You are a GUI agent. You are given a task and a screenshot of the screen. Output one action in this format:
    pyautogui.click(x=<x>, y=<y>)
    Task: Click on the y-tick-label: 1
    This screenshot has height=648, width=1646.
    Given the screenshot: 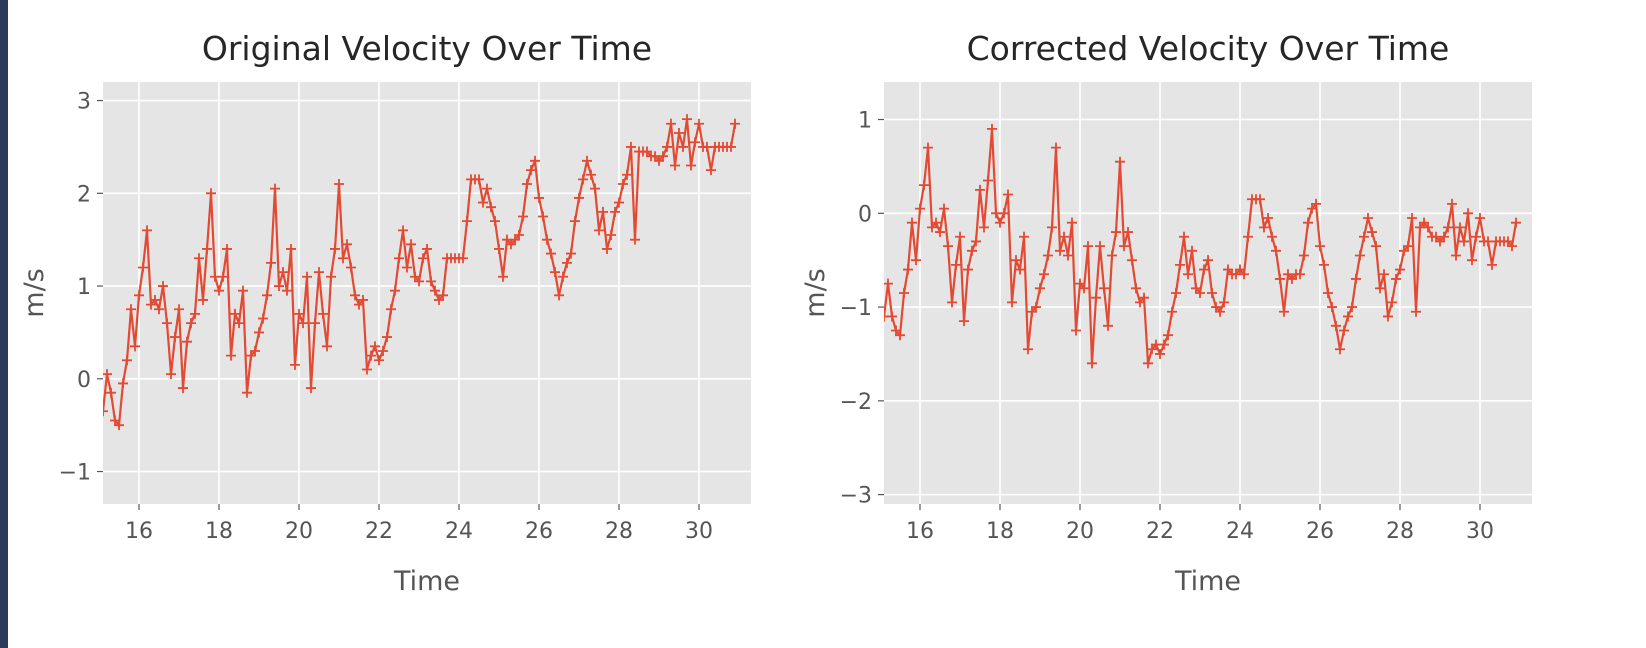 What is the action you would take?
    pyautogui.click(x=84, y=287)
    